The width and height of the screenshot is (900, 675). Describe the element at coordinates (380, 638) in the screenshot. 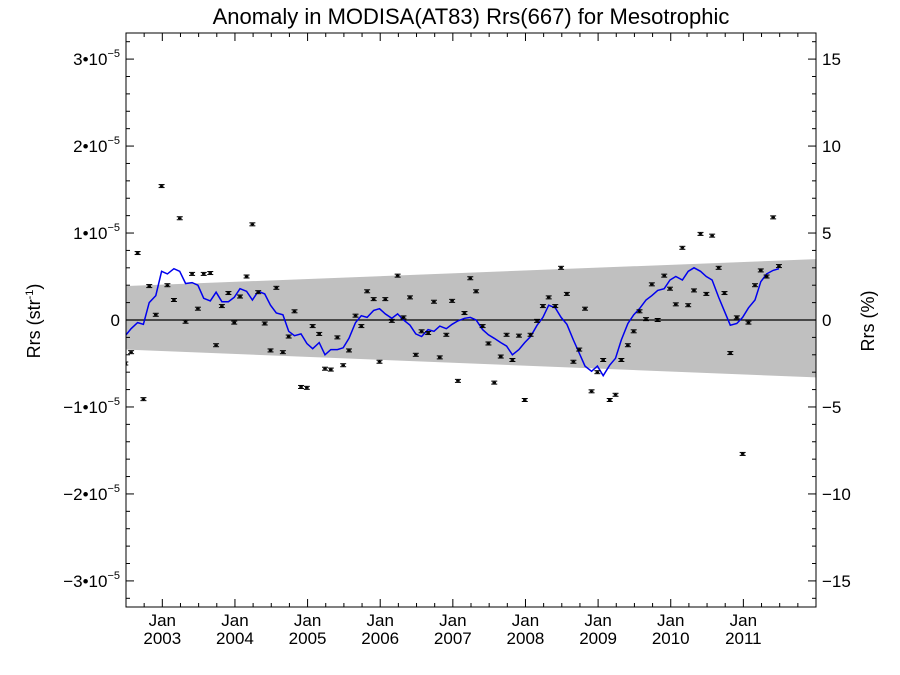

I see `x-tick-year: 2006` at that location.